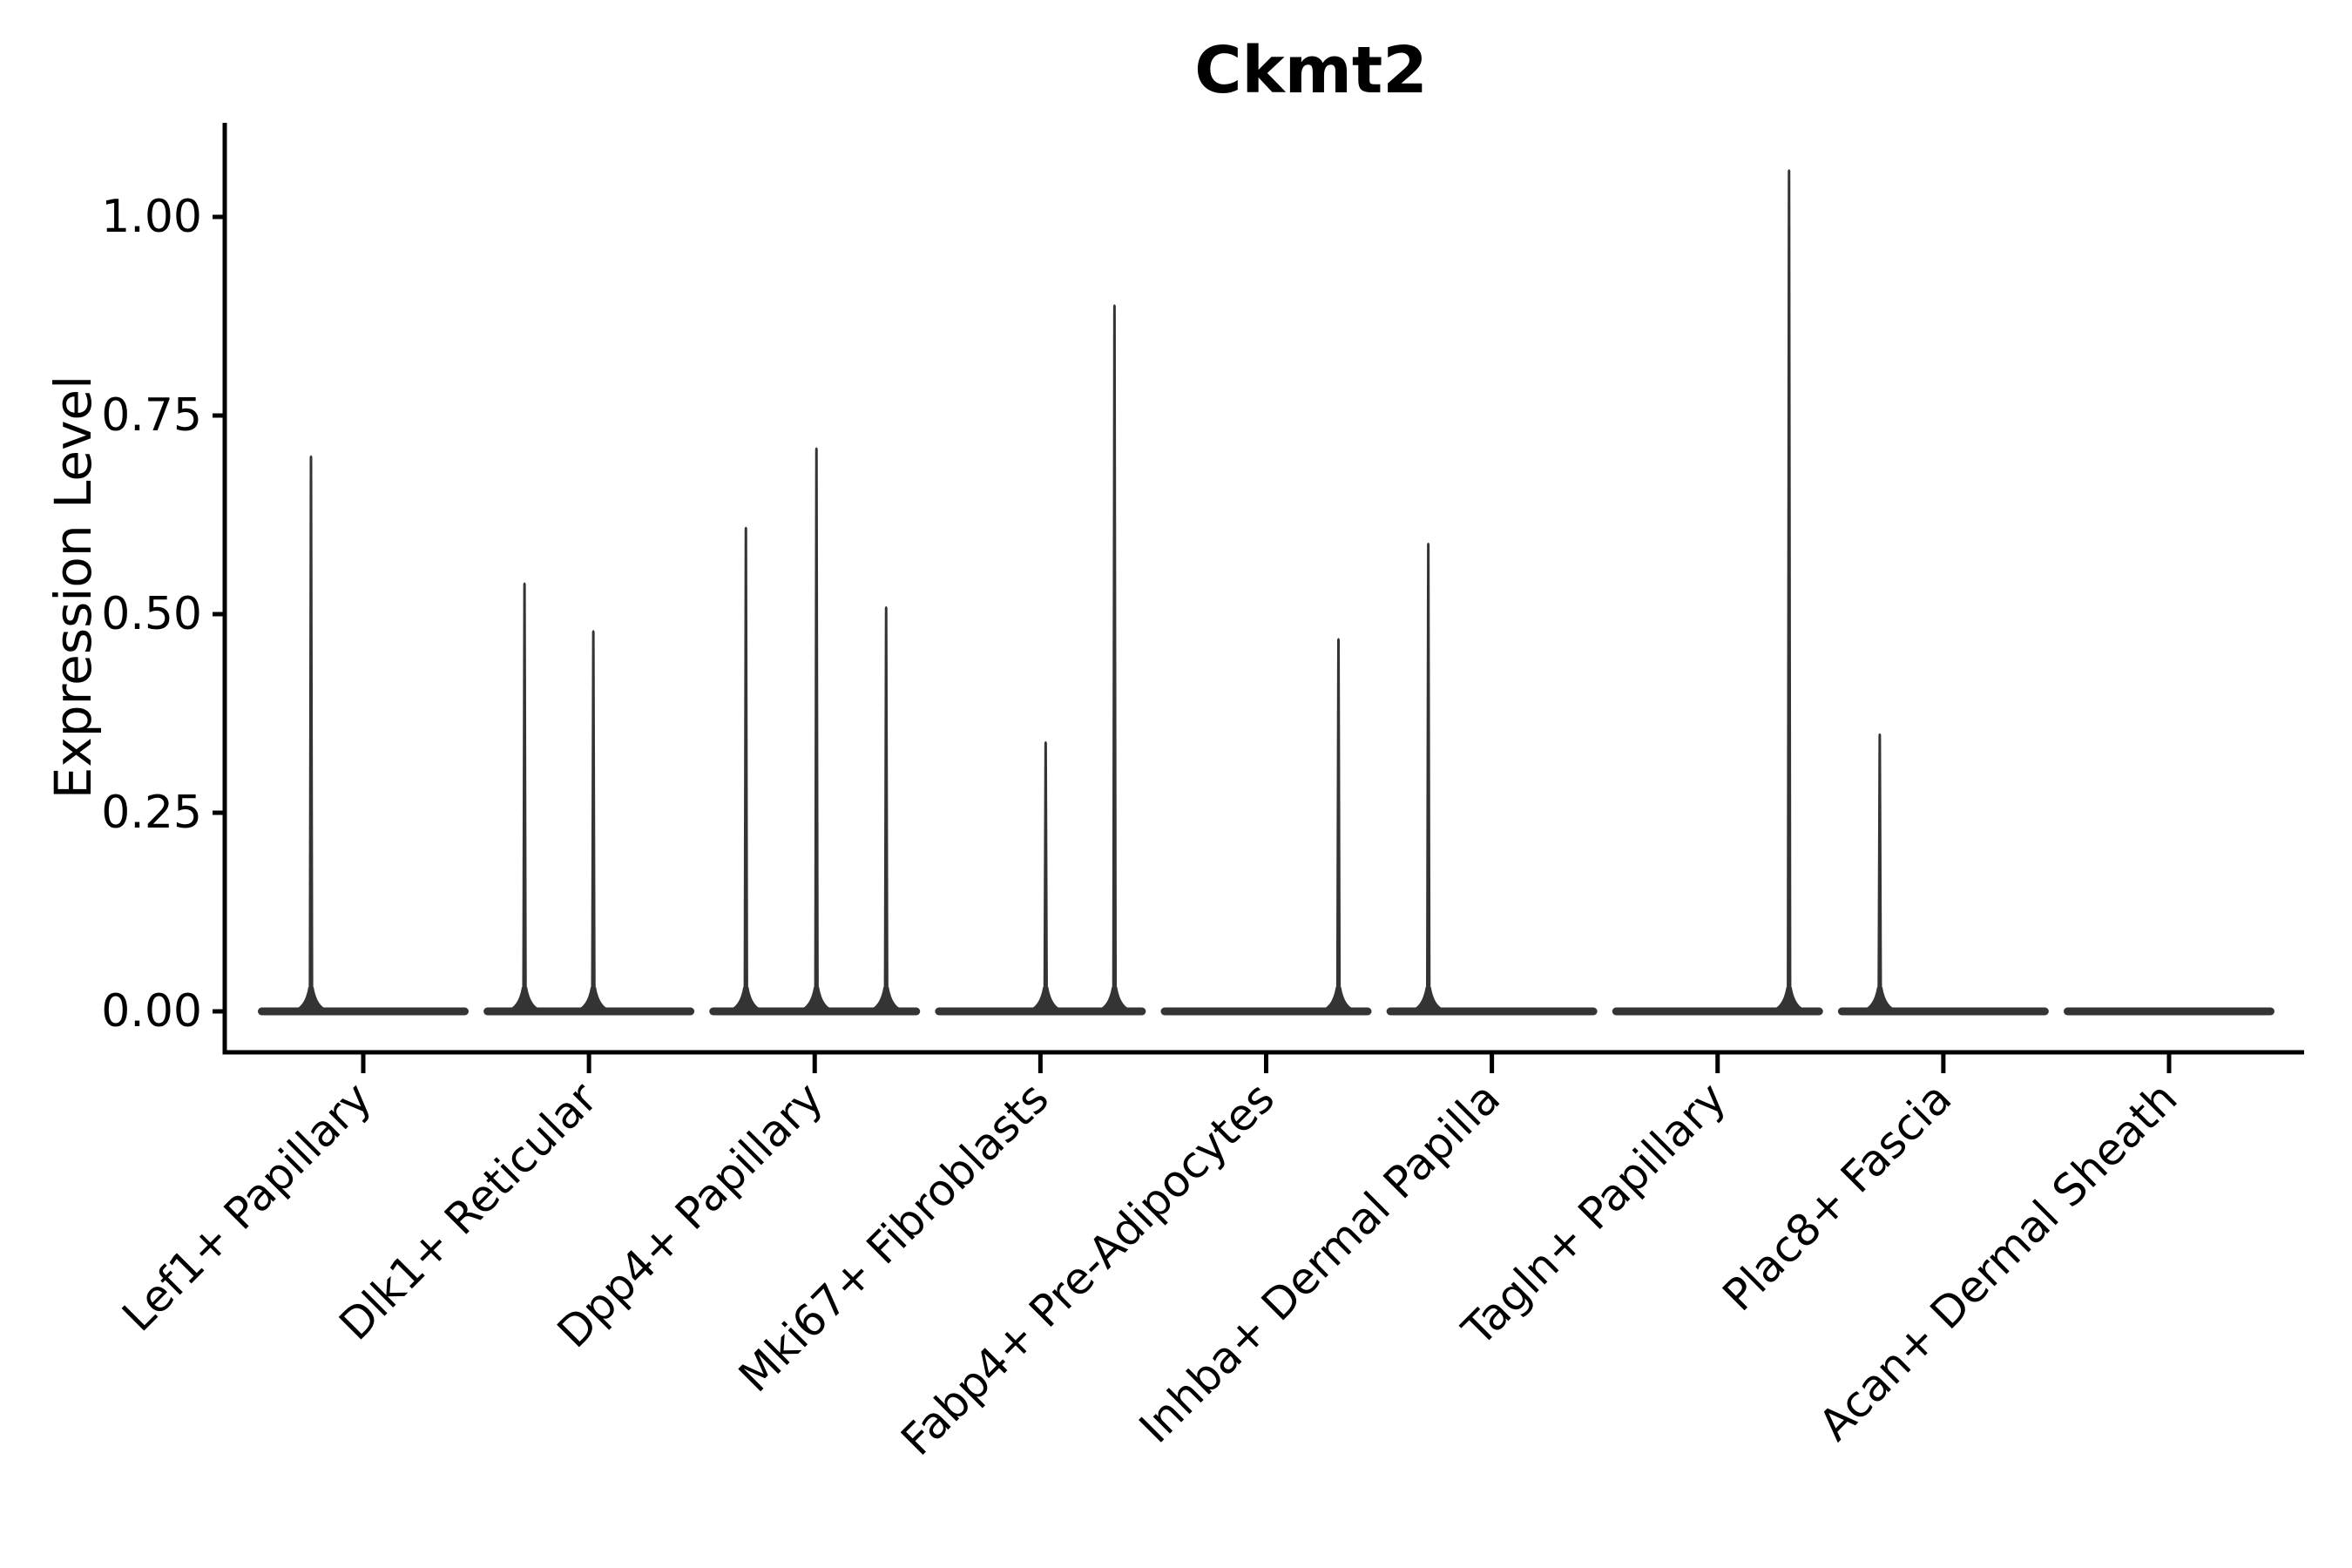 This screenshot has width=2352, height=1568. I want to click on x-tick-label: Fabp4+ Pre-Adipocytes, so click(1087, 1268).